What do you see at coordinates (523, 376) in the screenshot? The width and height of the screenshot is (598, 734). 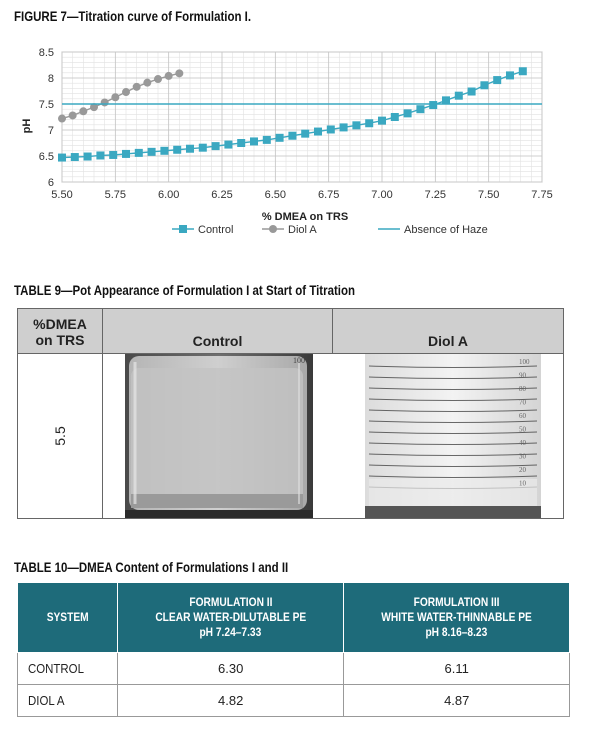 I see `beaker-mark: 90` at bounding box center [523, 376].